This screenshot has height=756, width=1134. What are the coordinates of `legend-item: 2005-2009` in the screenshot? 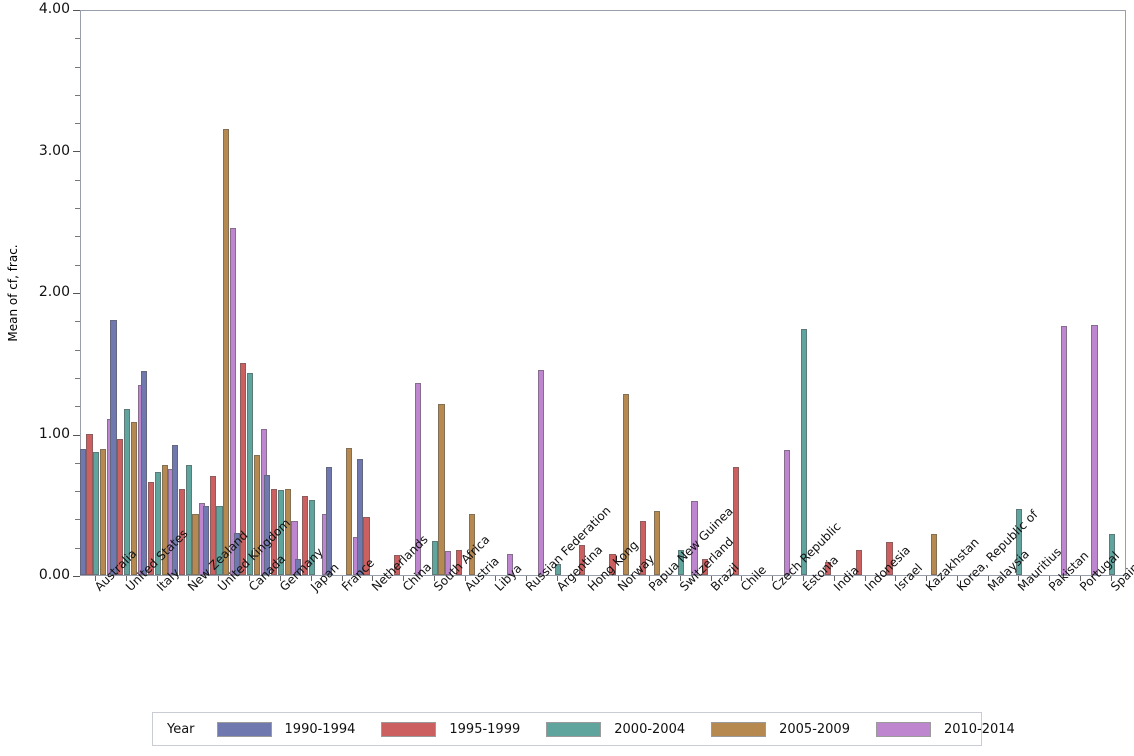 It's located at (780, 729).